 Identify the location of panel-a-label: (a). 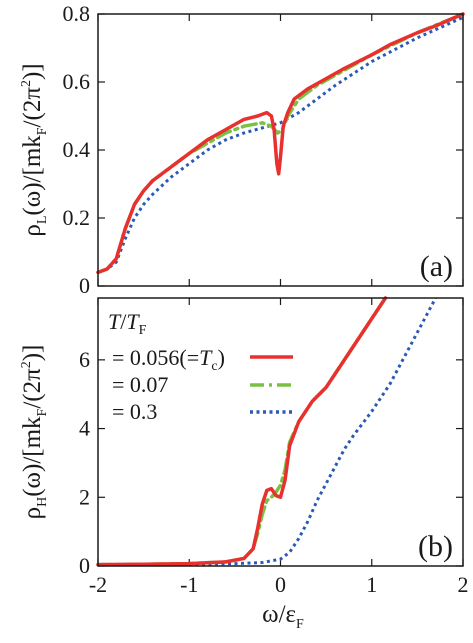
(436, 266).